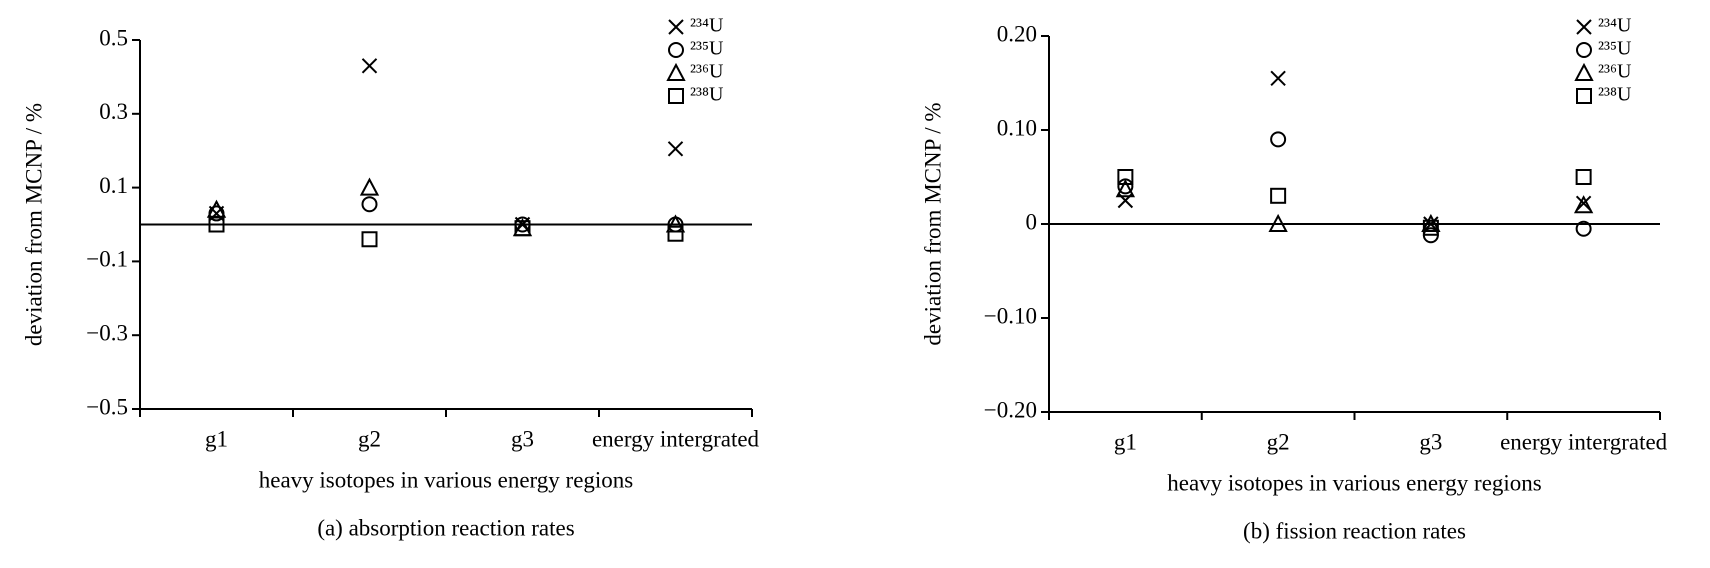  What do you see at coordinates (1017, 127) in the screenshot?
I see `y-tick-label: 0.10` at bounding box center [1017, 127].